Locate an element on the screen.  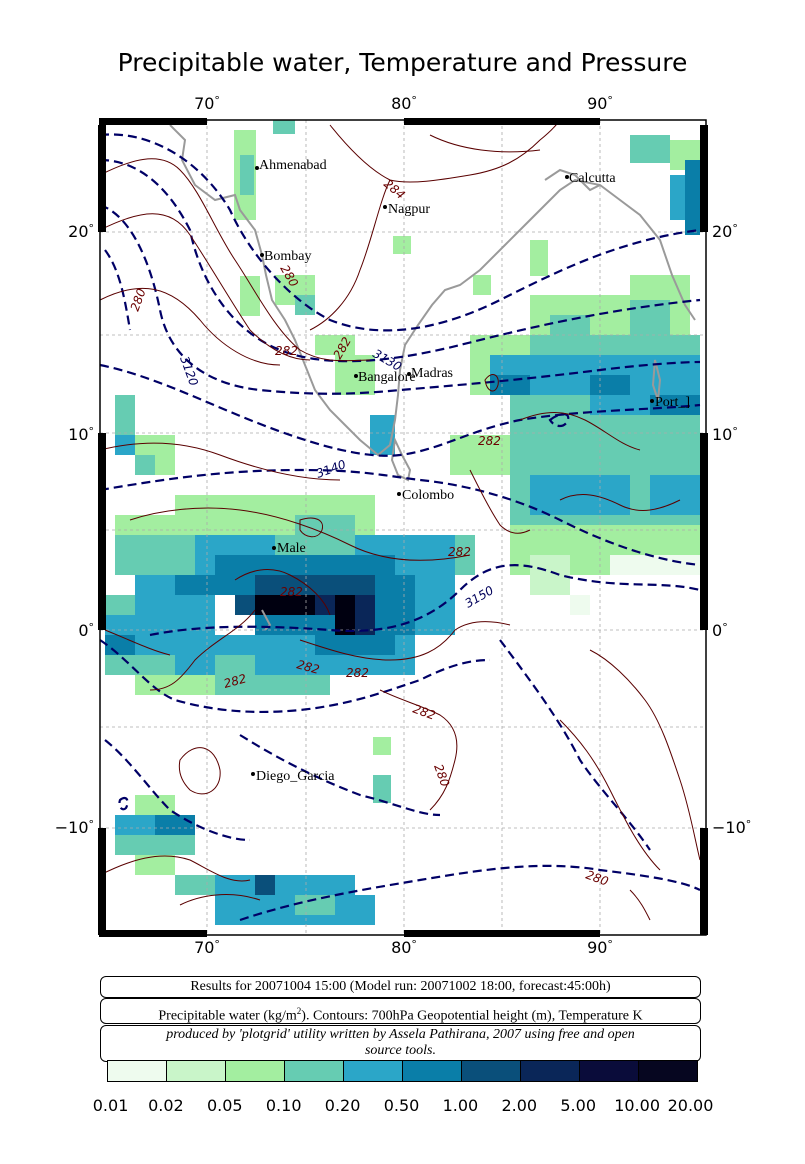
color-scale-legend is located at coordinates (402, 1071).